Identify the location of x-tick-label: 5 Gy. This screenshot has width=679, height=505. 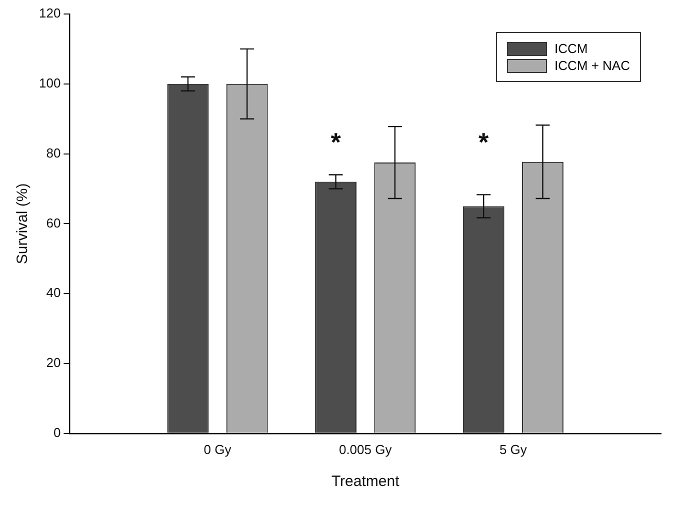
(513, 449).